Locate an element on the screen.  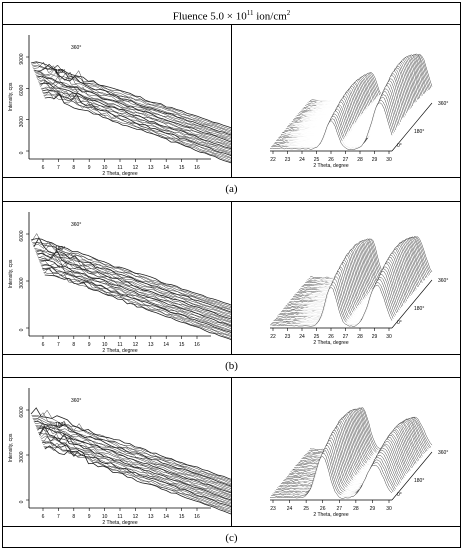
depth-label-0: 0° is located at coordinates (399, 323).